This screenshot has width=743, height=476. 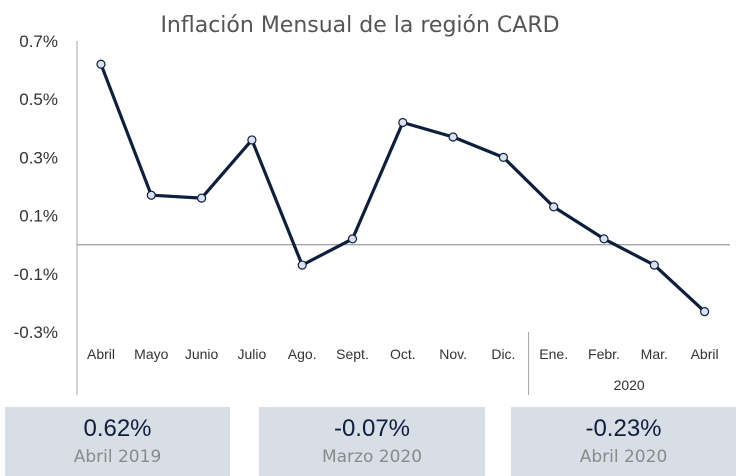 I want to click on summary-card-april-2019: 0.62% Abril 2019, so click(x=117, y=441).